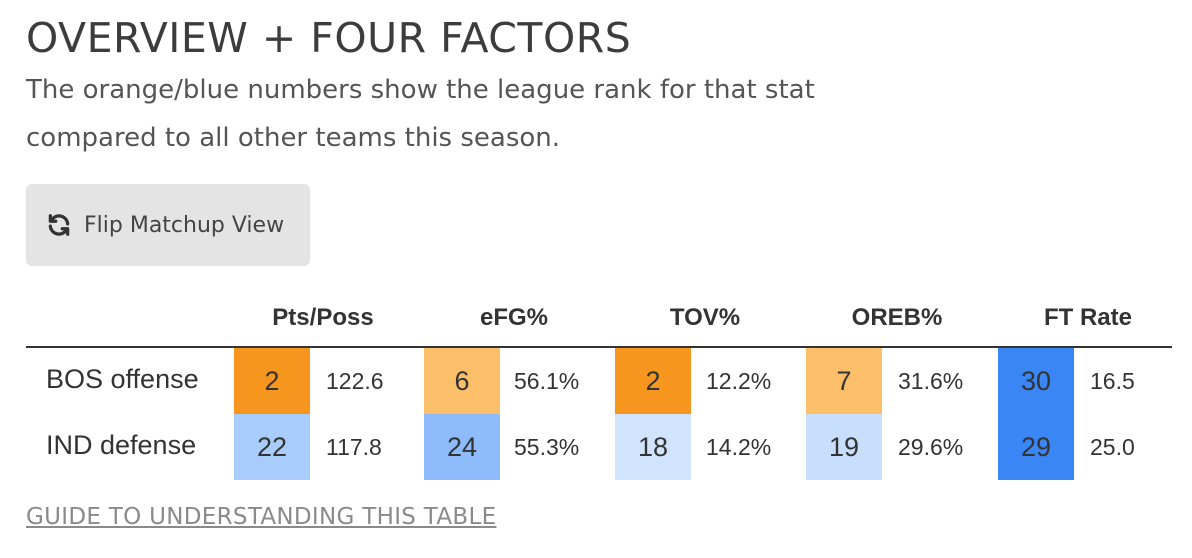 This screenshot has height=558, width=1192. I want to click on column-header-efg: eFG%, so click(513, 317).